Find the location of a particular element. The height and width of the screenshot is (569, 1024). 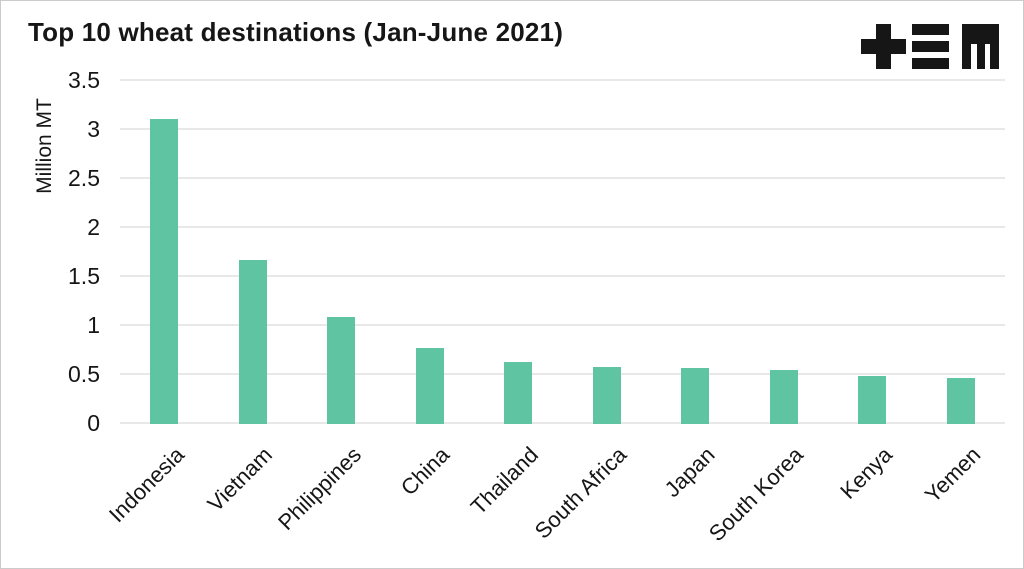

x-axis-label: Kenya is located at coordinates (866, 473).